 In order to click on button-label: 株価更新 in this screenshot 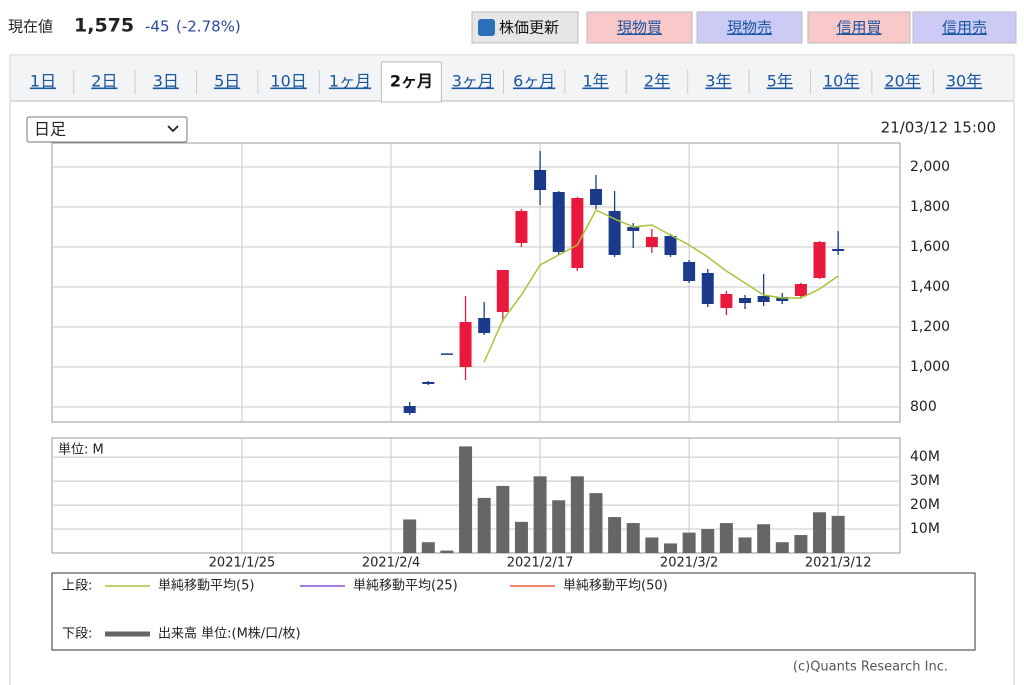, I will do `click(529, 28)`.